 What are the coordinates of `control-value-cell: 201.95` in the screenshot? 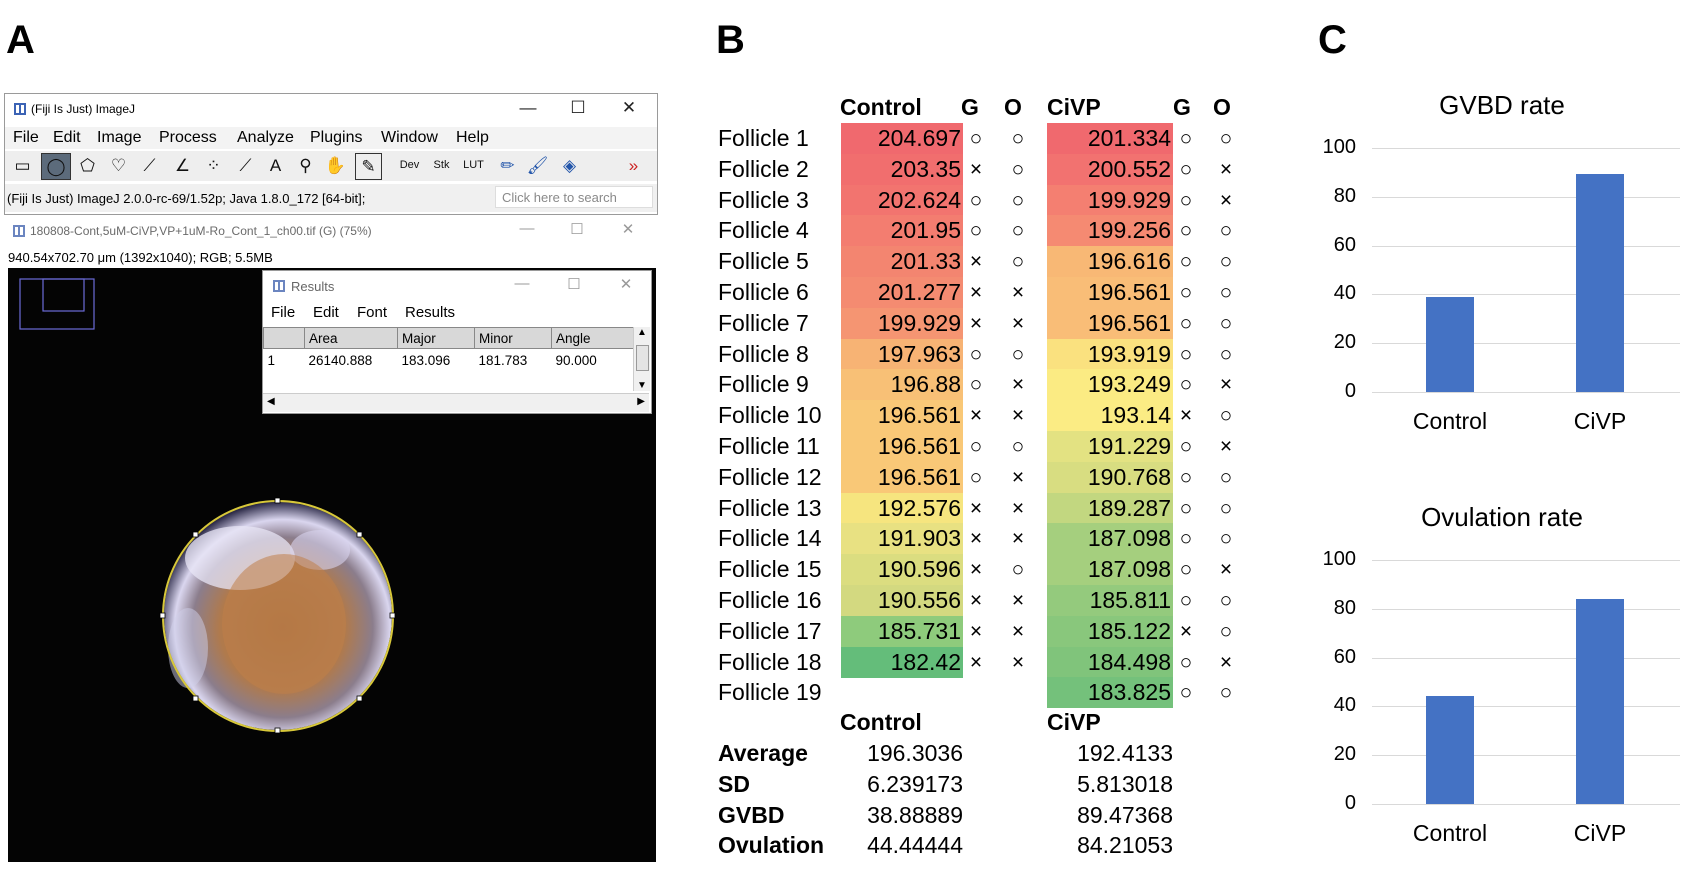 It's located at (902, 231).